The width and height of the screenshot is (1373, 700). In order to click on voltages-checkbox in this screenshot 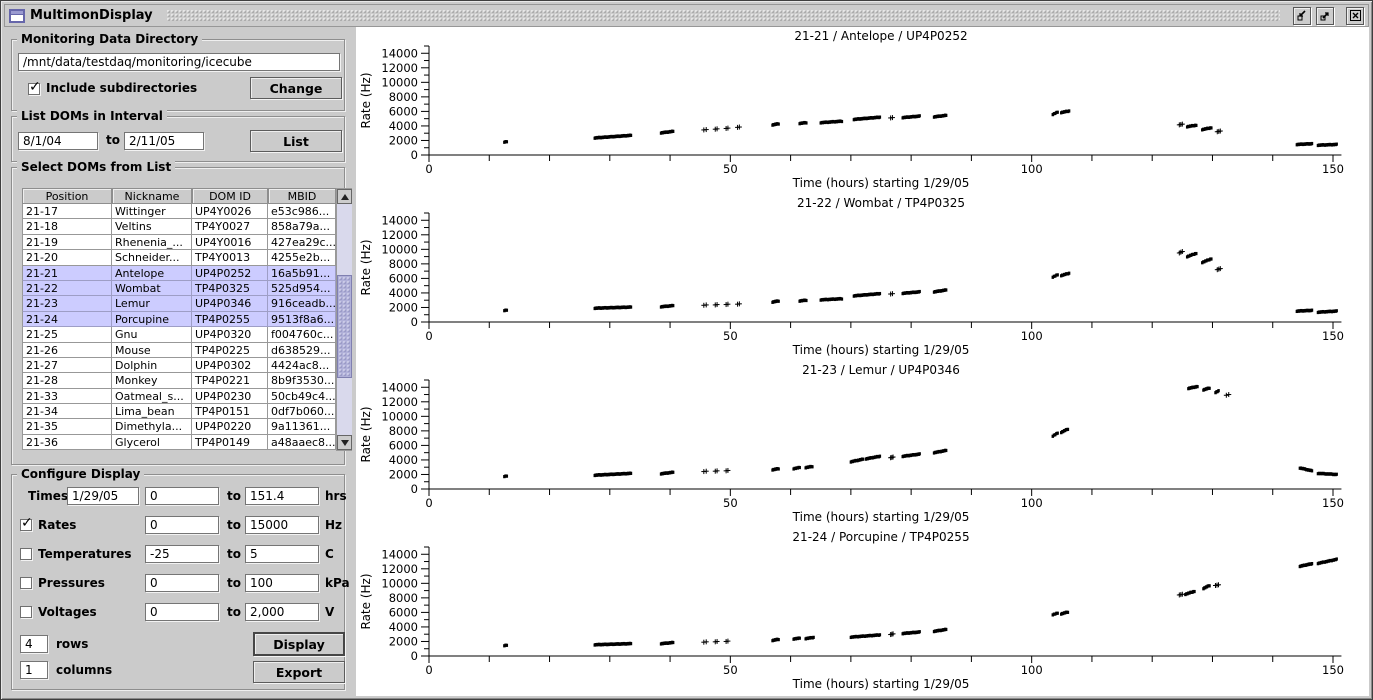, I will do `click(26, 612)`.